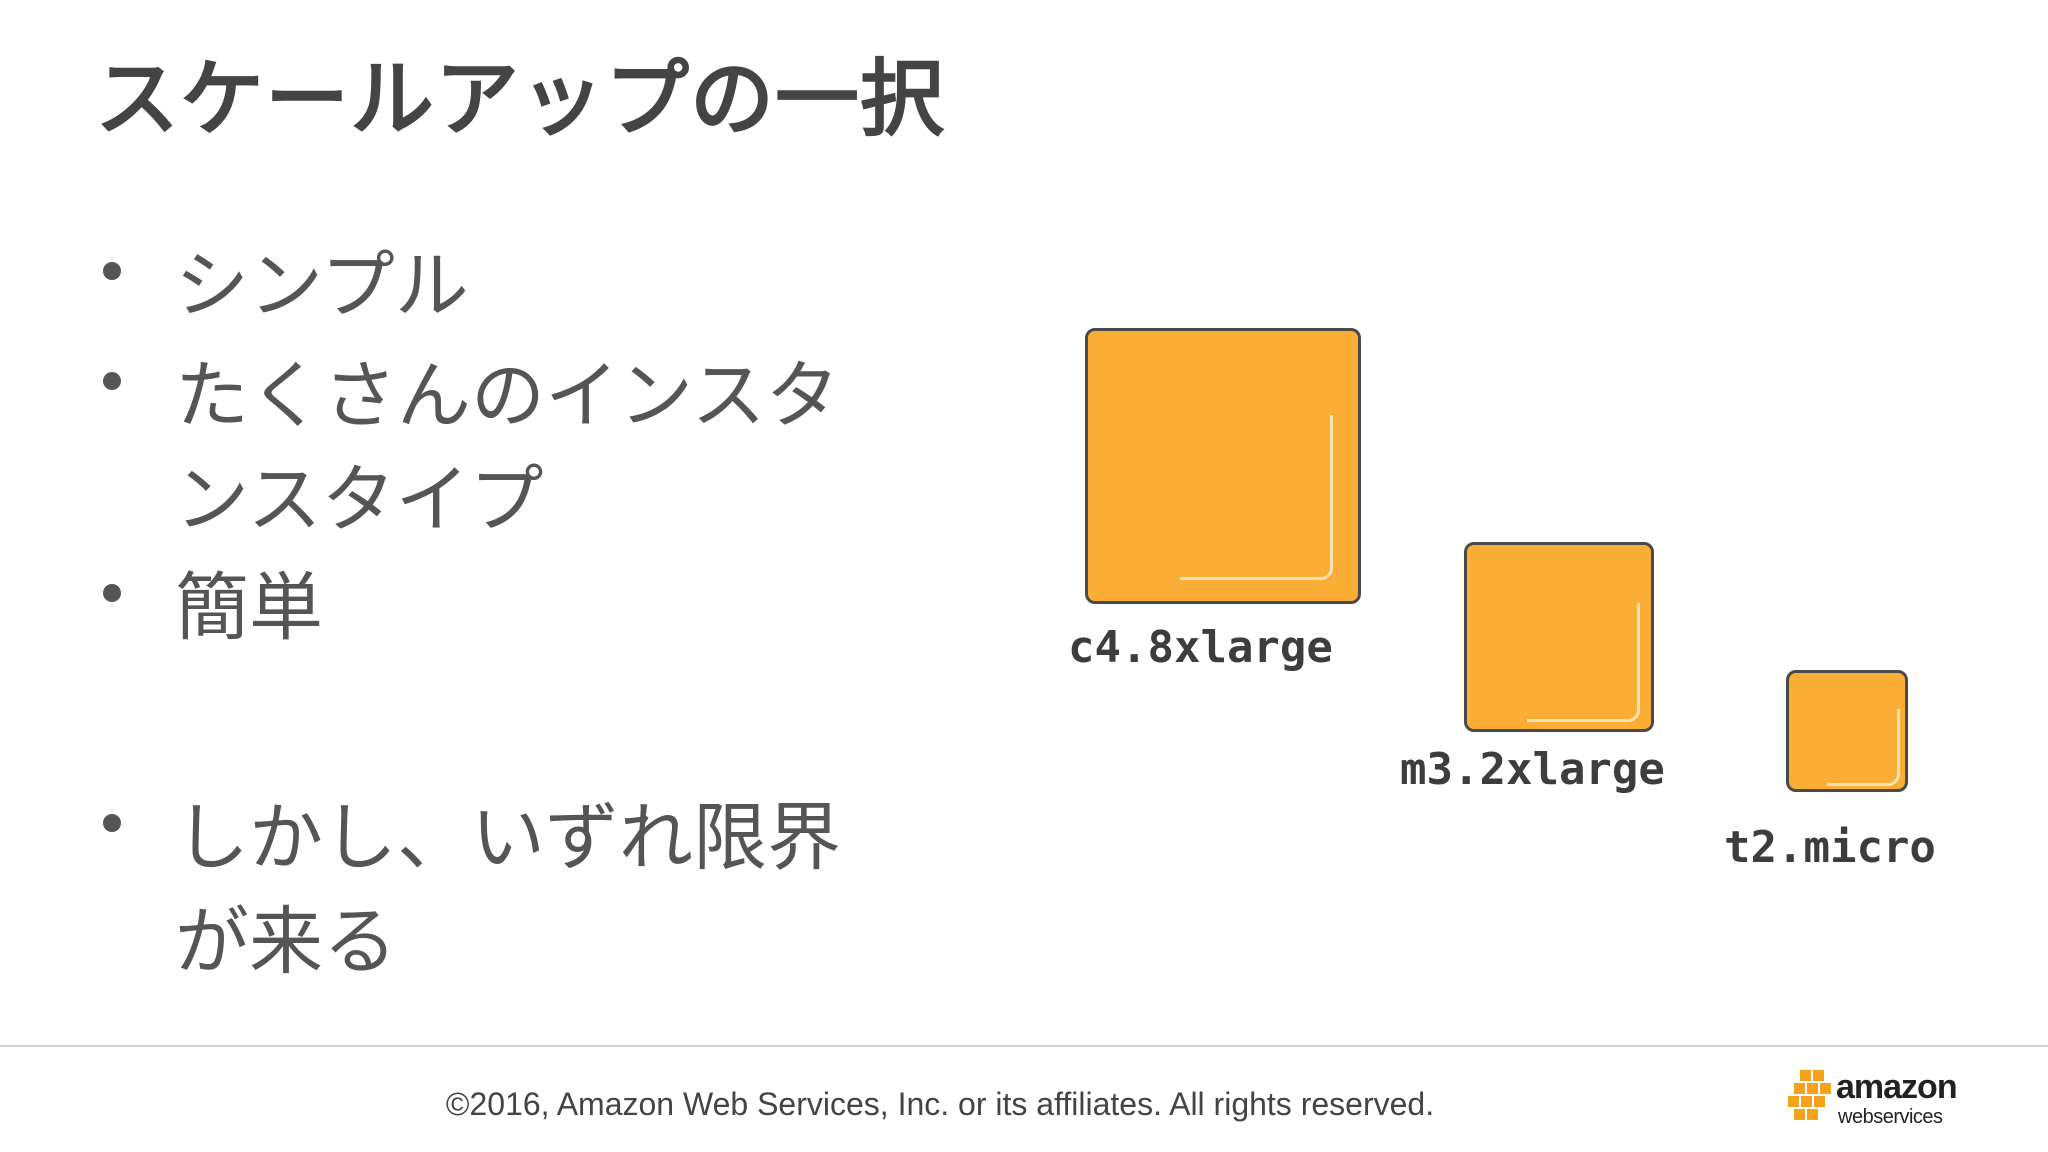 The height and width of the screenshot is (1152, 2048). I want to click on aws-logo: amazon webservices, so click(1901, 1099).